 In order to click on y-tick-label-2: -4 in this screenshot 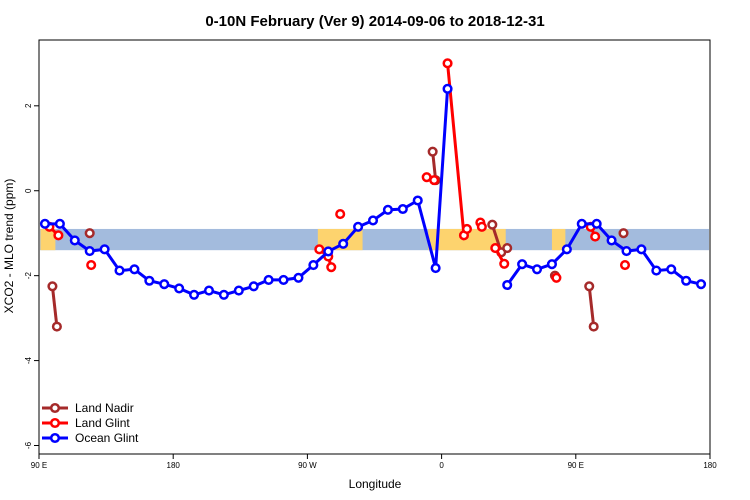, I will do `click(28, 360)`.